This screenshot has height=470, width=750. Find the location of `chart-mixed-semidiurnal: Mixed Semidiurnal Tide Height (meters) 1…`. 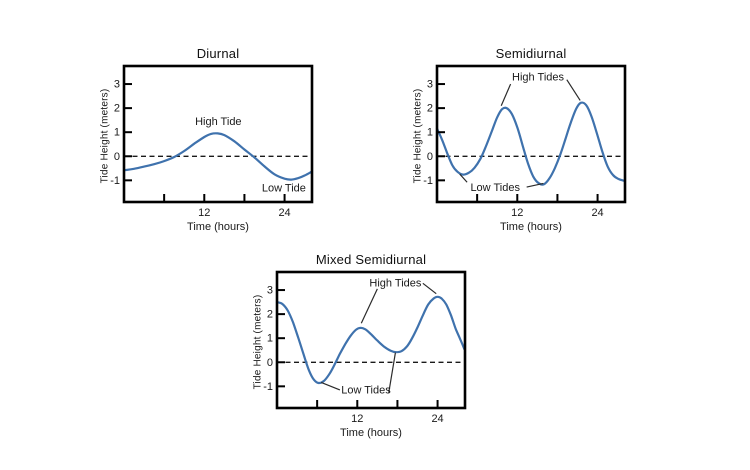

chart-mixed-semidiurnal: Mixed Semidiurnal Tide Height (meters) 1… is located at coordinates (349, 345).